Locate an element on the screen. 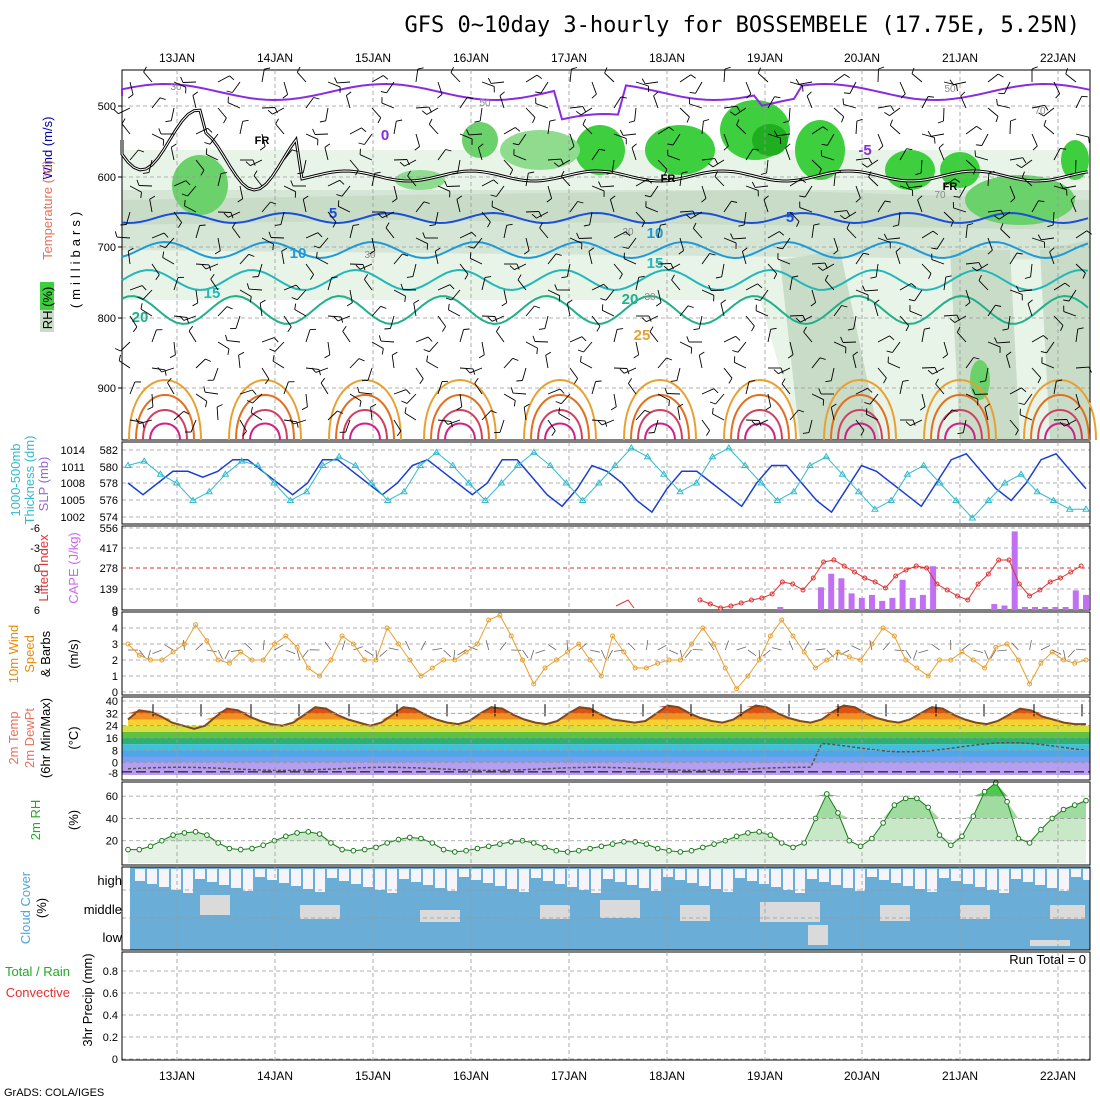  thickness-tick: 580 is located at coordinates (109, 468).